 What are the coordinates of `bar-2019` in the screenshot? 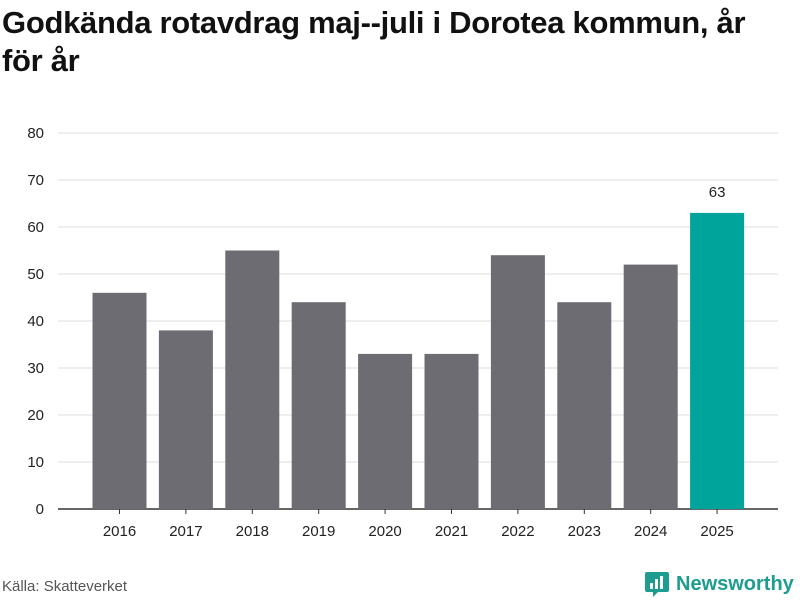 It's located at (318, 405).